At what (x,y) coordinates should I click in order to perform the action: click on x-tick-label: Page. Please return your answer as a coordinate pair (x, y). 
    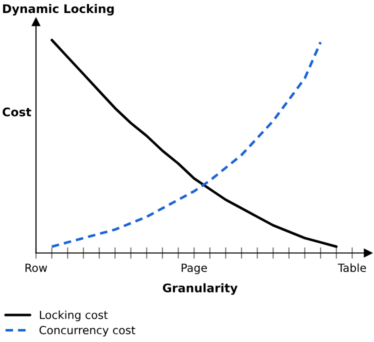
    Looking at the image, I should click on (194, 269).